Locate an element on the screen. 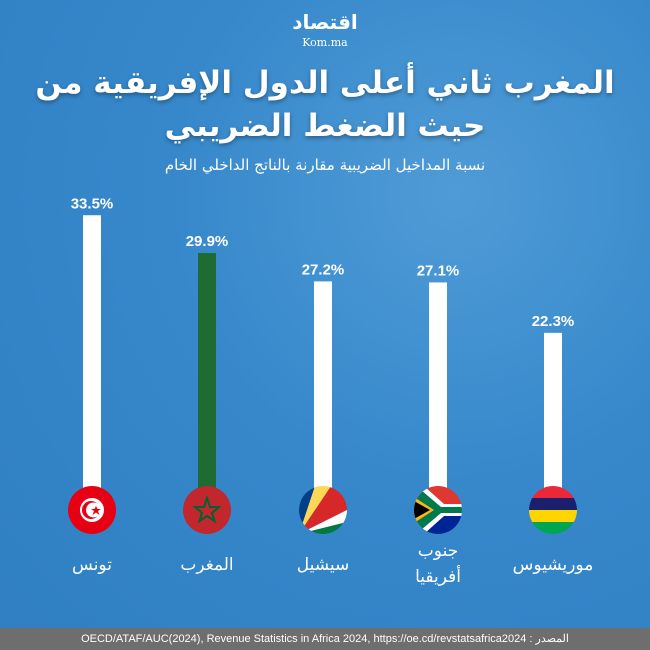 The image size is (650, 650). seychelles-flag-icon is located at coordinates (323, 510).